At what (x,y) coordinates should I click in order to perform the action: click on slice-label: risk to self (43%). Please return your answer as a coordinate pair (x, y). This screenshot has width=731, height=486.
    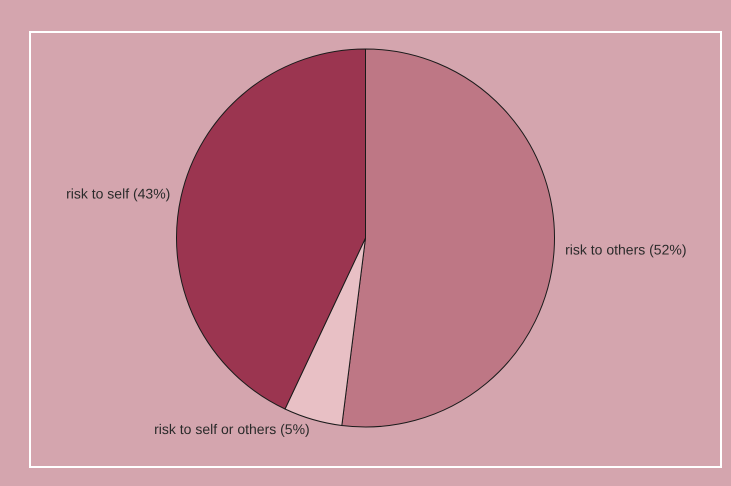
    Looking at the image, I should click on (118, 193).